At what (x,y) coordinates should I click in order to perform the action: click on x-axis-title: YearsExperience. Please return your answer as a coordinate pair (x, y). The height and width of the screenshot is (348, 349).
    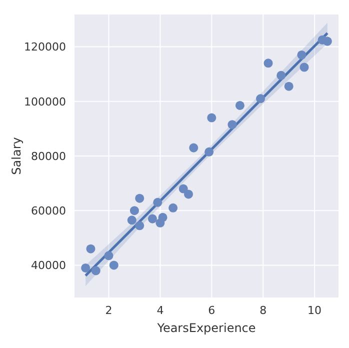
    Looking at the image, I should click on (206, 328).